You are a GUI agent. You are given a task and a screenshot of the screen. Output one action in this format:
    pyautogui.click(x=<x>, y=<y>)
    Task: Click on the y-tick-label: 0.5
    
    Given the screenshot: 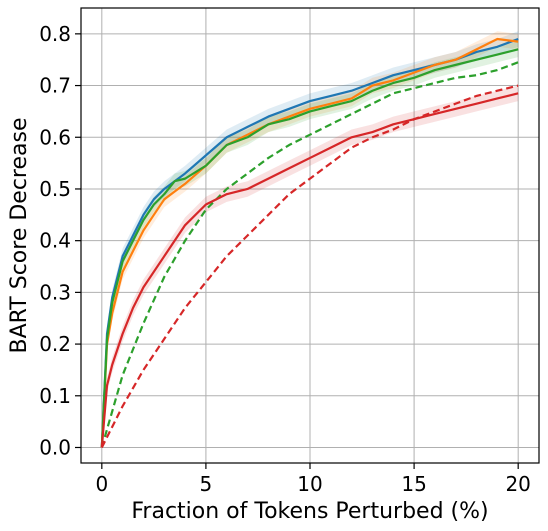 What is the action you would take?
    pyautogui.click(x=55, y=189)
    